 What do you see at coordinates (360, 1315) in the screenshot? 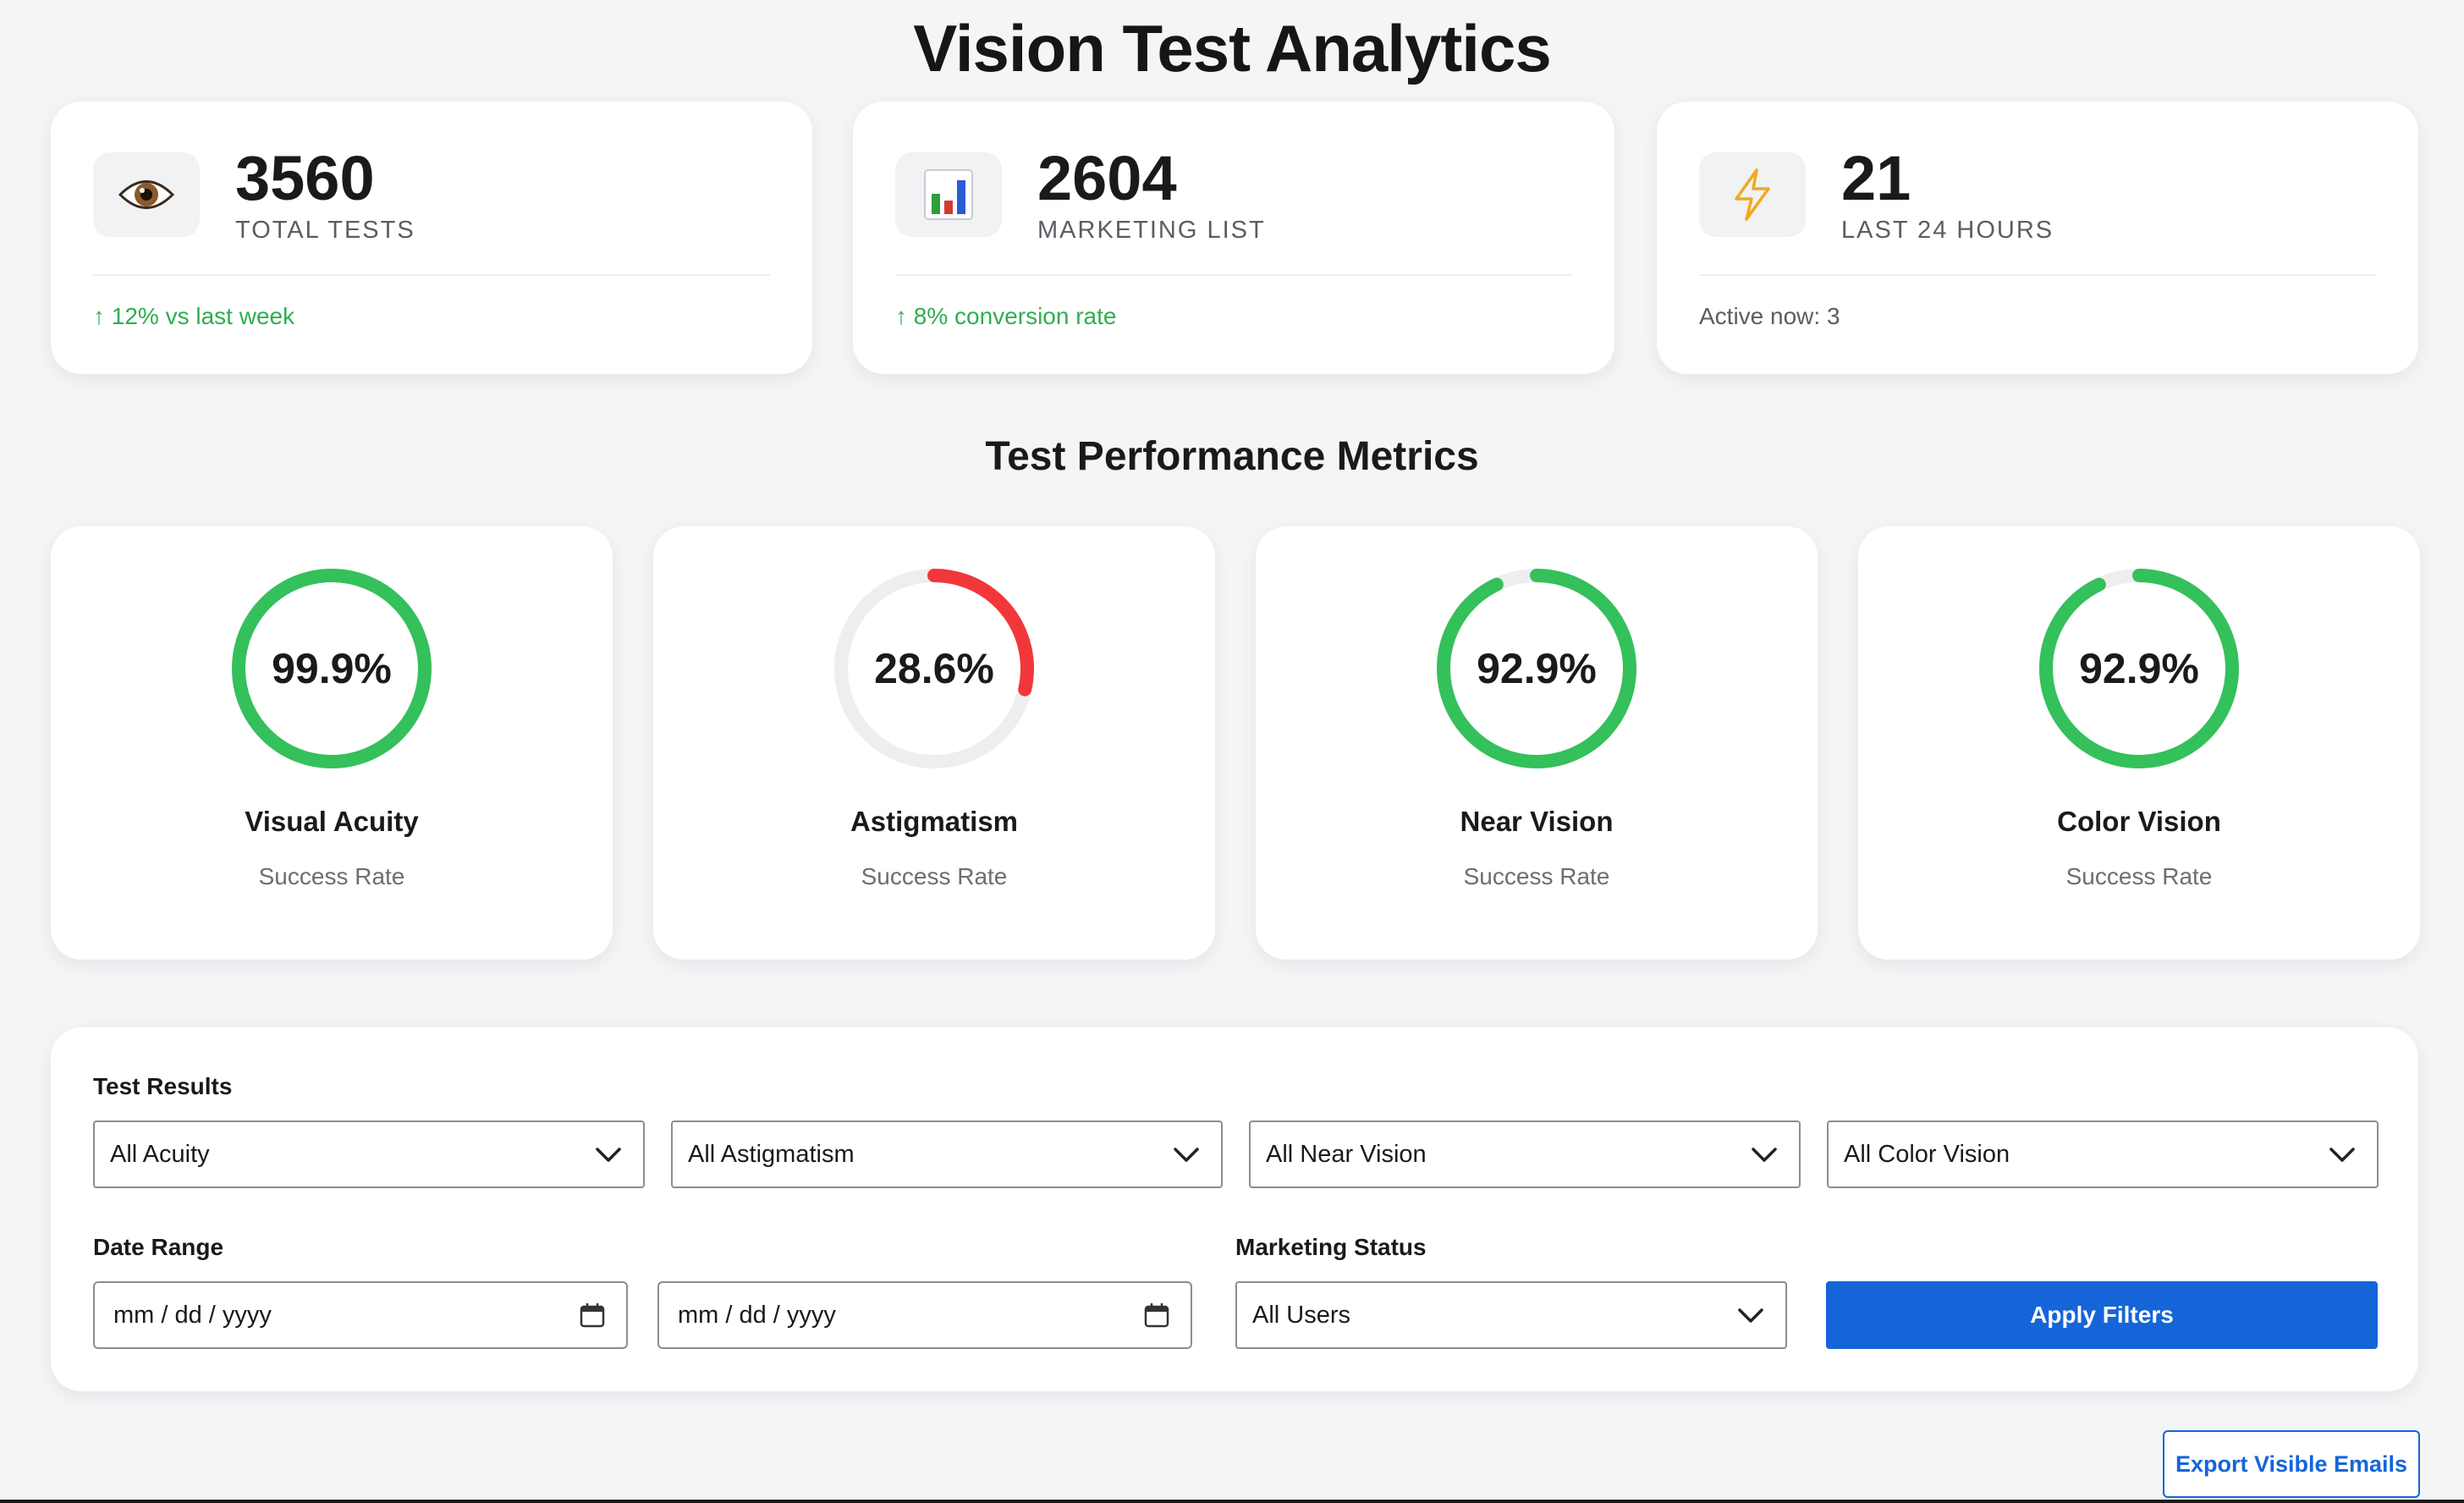
I see `date-from-input: mm / dd / yyyy` at bounding box center [360, 1315].